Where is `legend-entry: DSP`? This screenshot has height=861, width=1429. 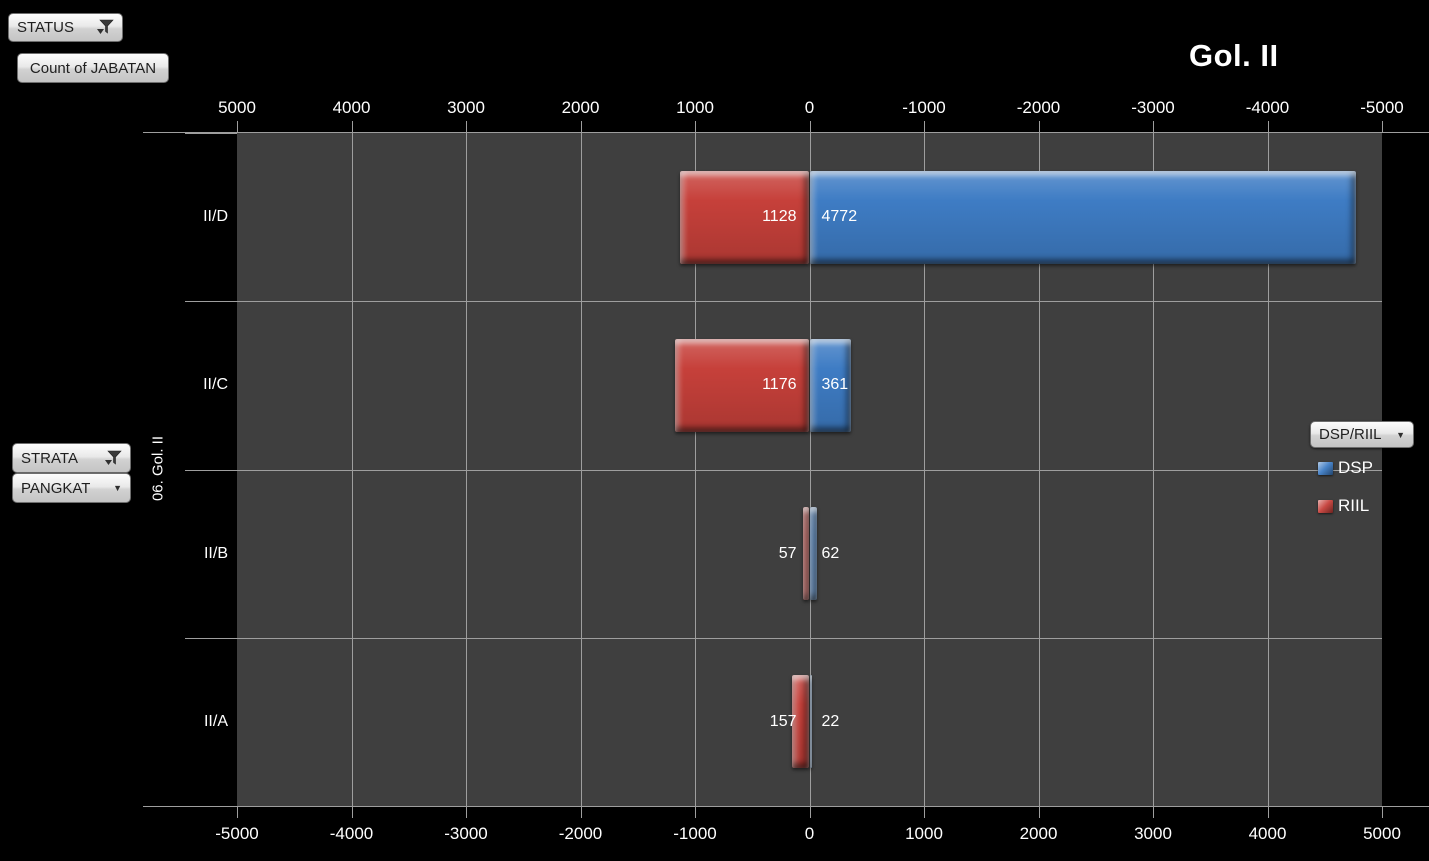 legend-entry: DSP is located at coordinates (1345, 468).